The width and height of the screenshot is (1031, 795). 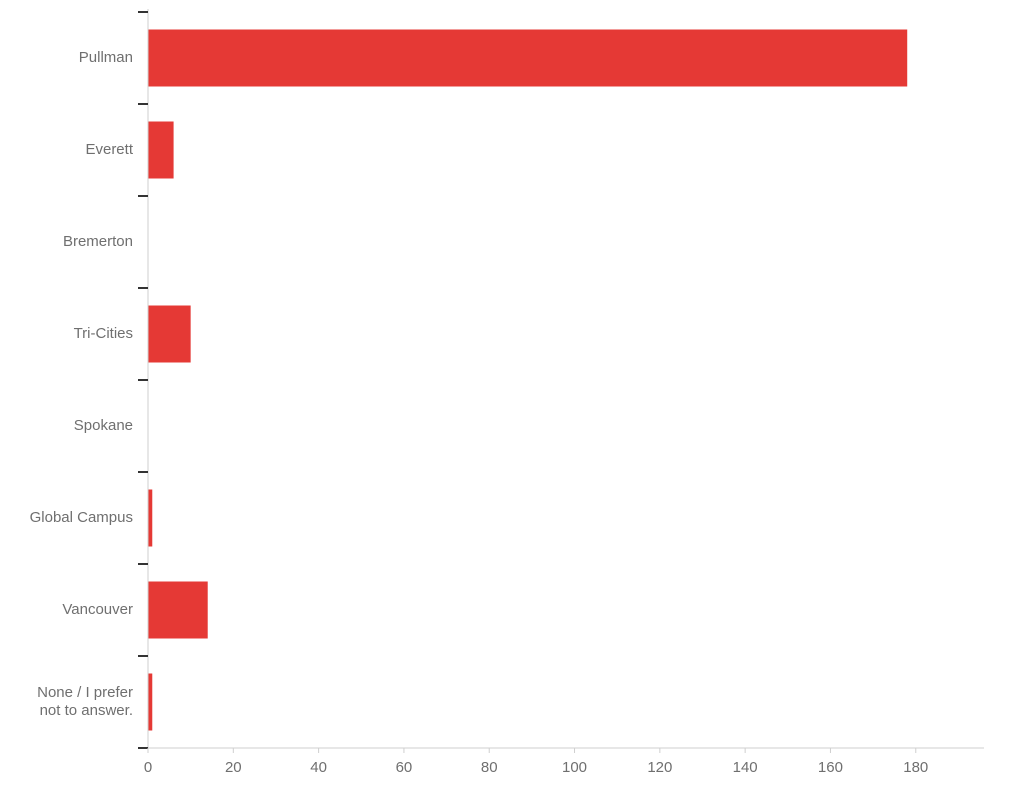 I want to click on category-label-0: Pullman, so click(x=106, y=57).